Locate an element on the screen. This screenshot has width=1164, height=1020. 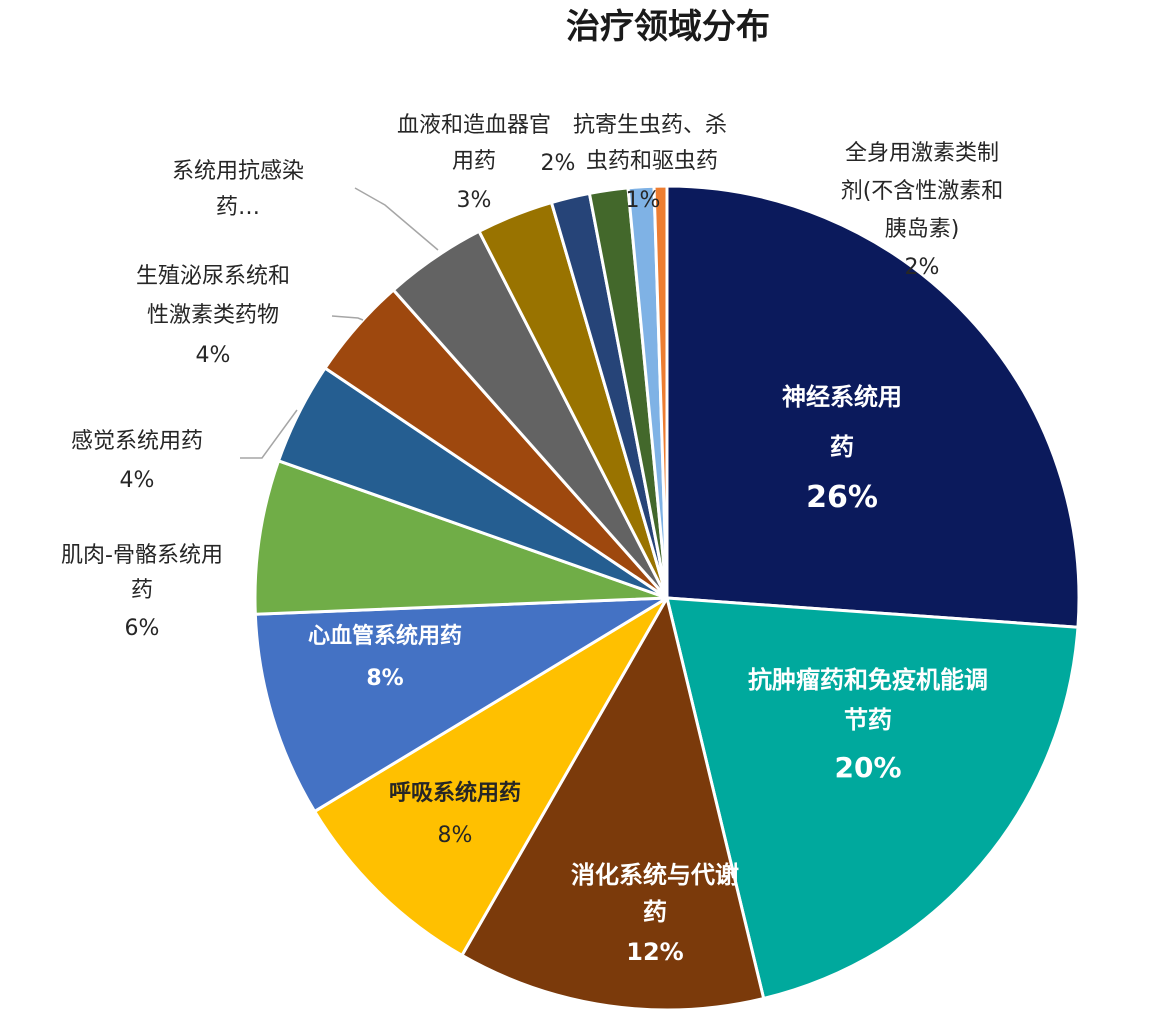
label-blood-line2: 用药 is located at coordinates (474, 161).